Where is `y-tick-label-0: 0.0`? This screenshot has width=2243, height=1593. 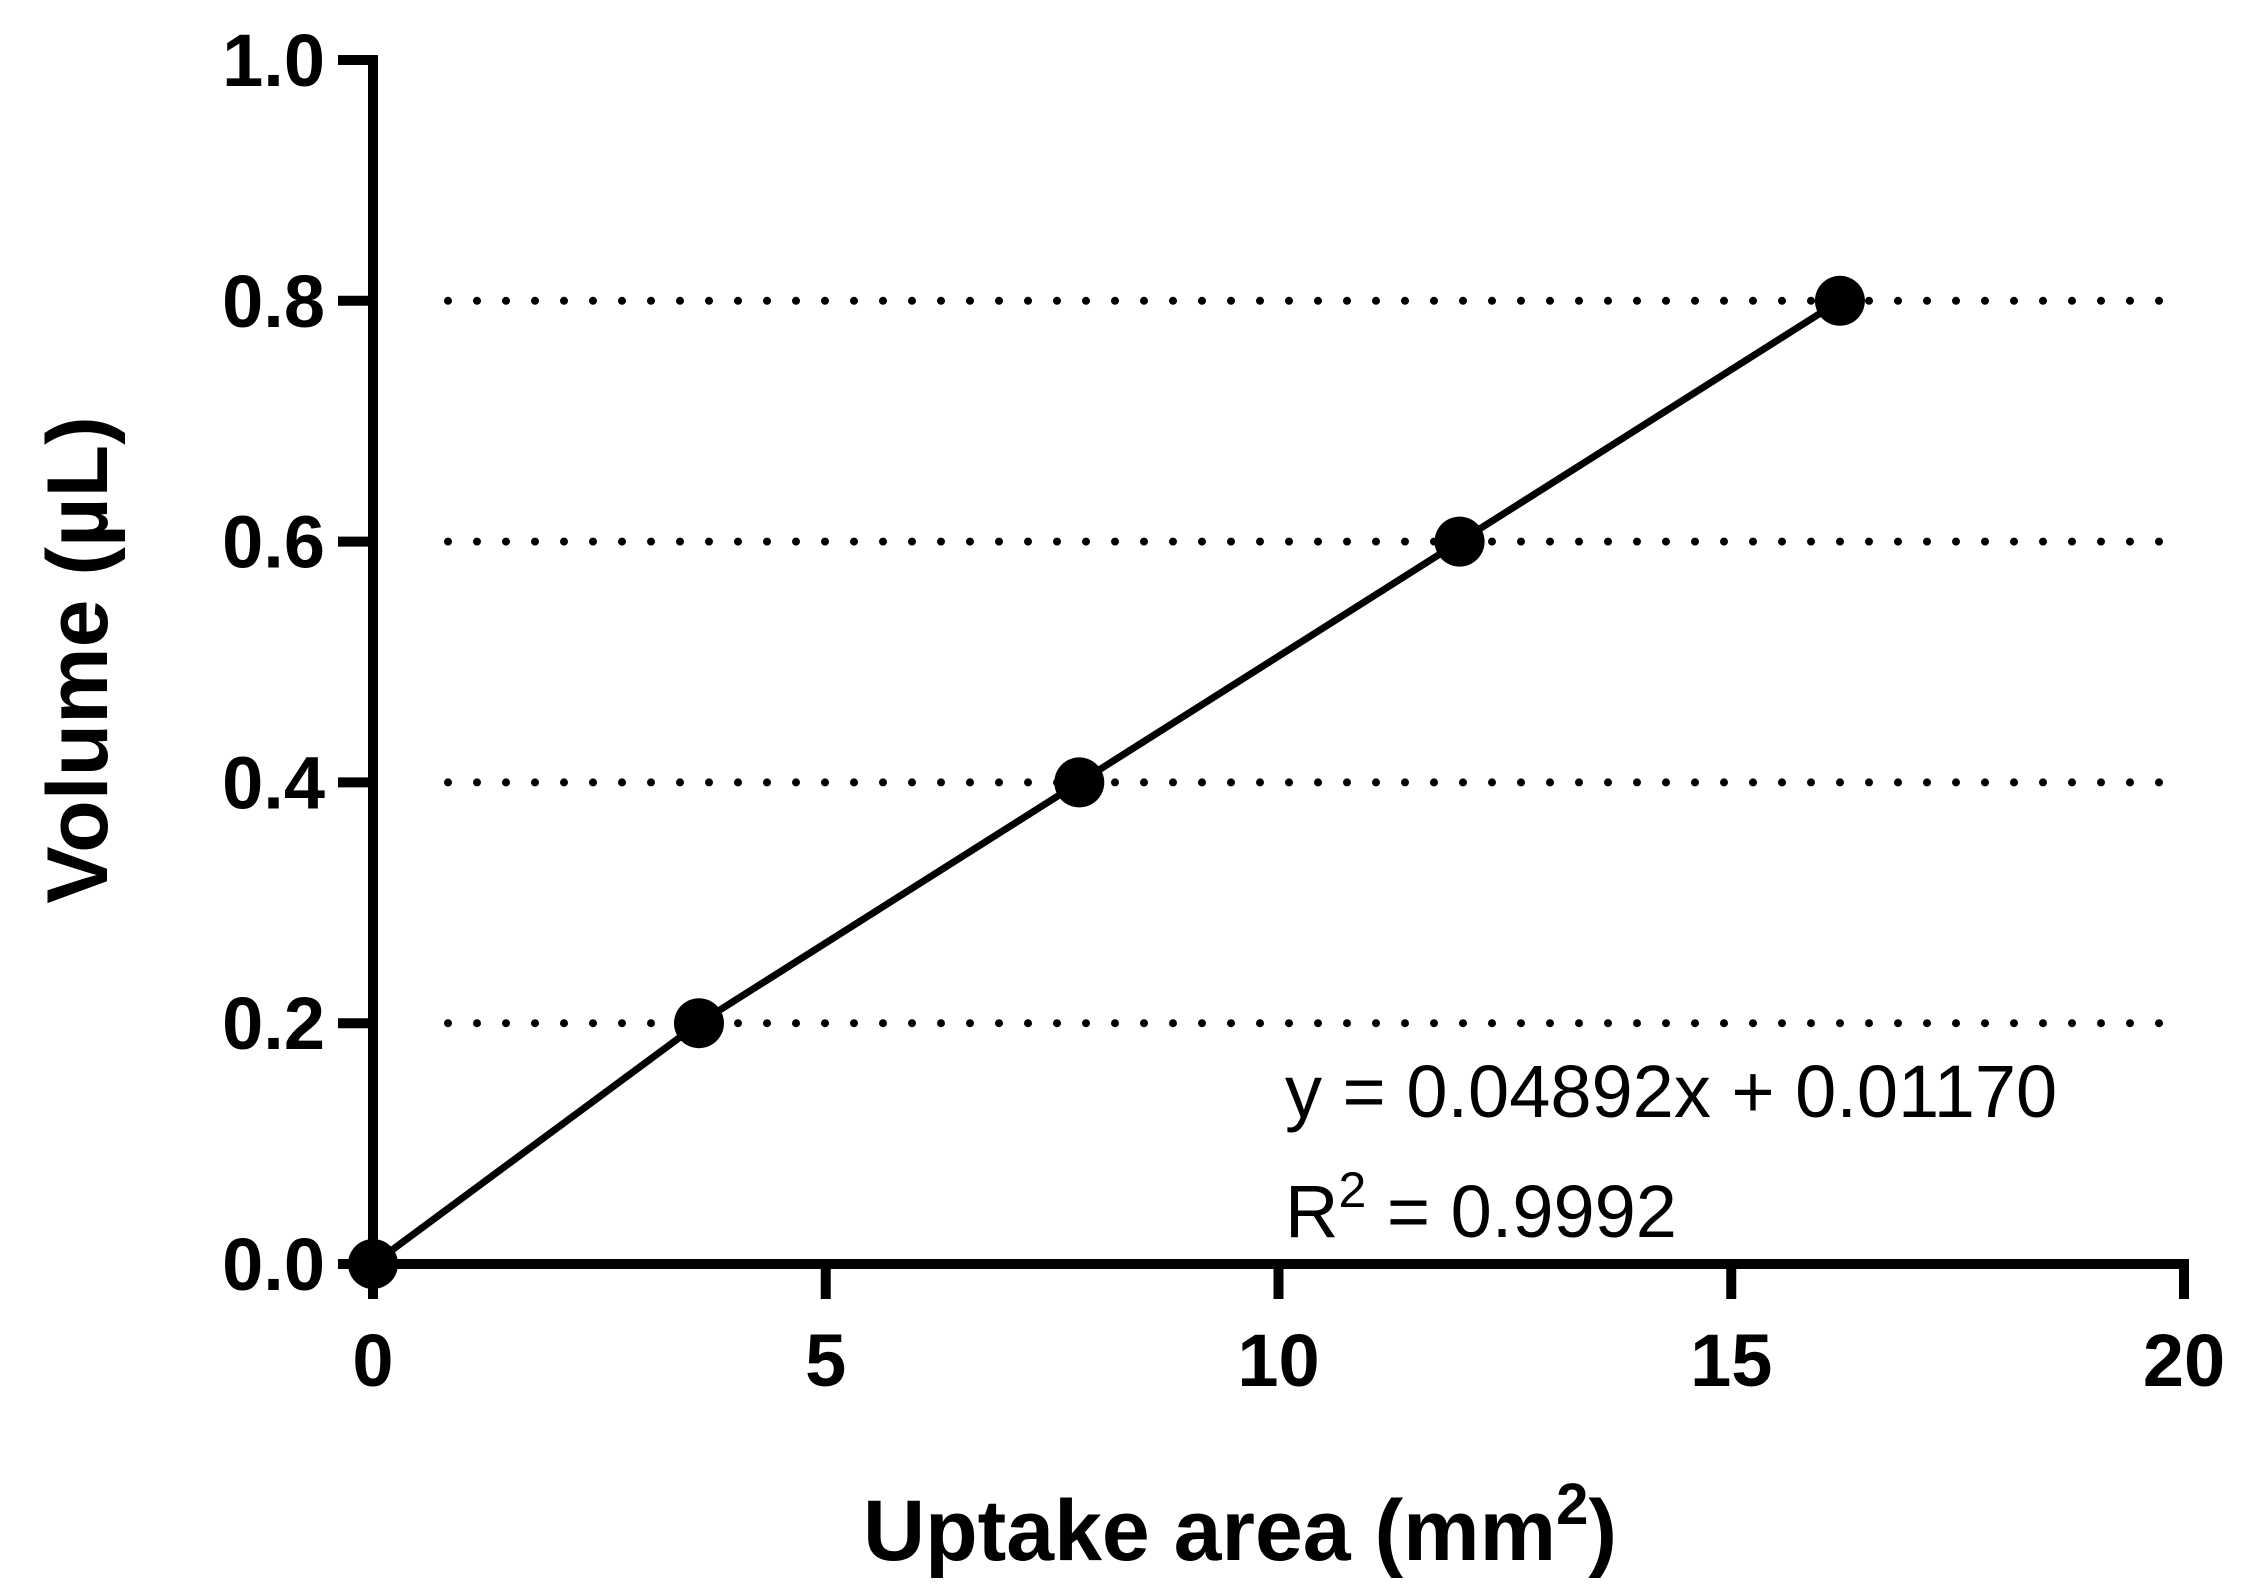 y-tick-label-0: 0.0 is located at coordinates (273, 1264).